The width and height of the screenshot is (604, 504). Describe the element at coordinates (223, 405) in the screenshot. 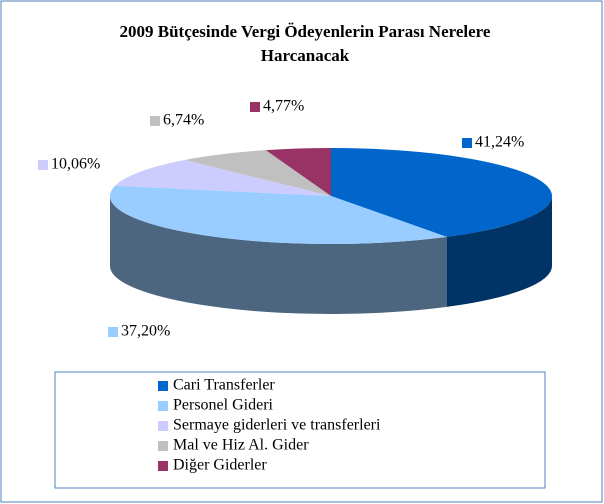

I see `legend-label: Personel Gideri` at that location.